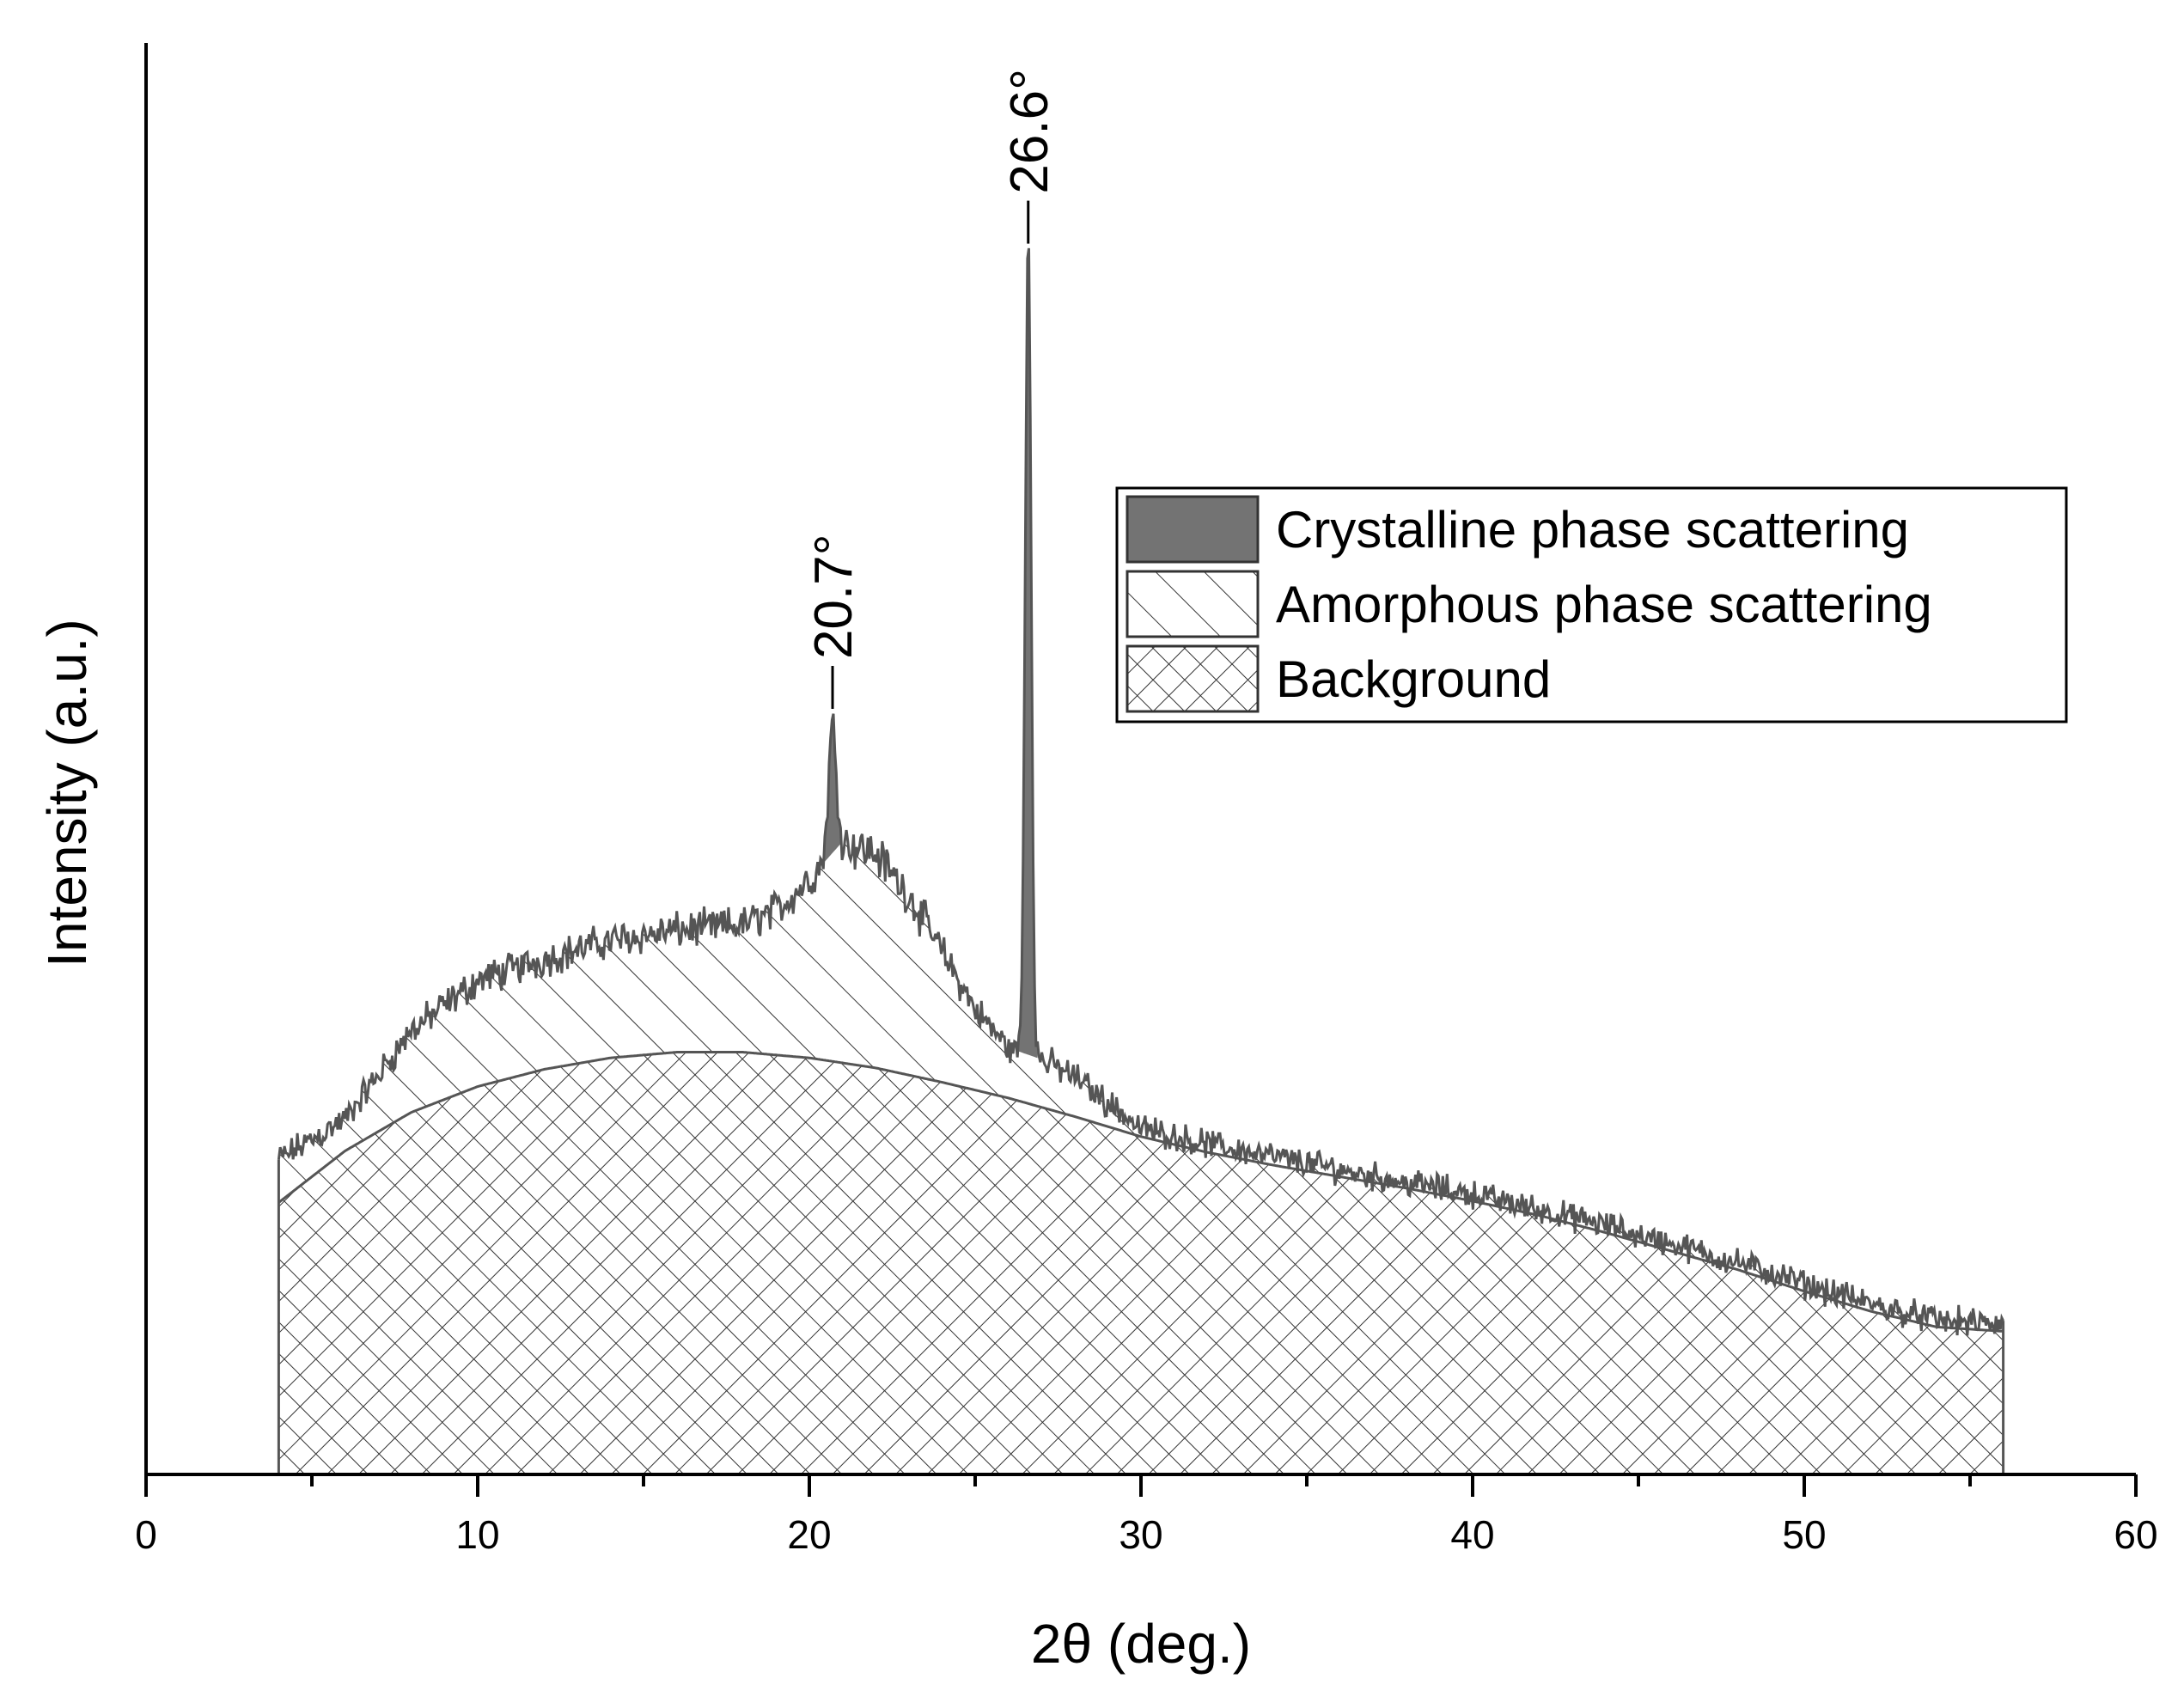 The image size is (2184, 1703). I want to click on legend-label: Background, so click(1413, 679).